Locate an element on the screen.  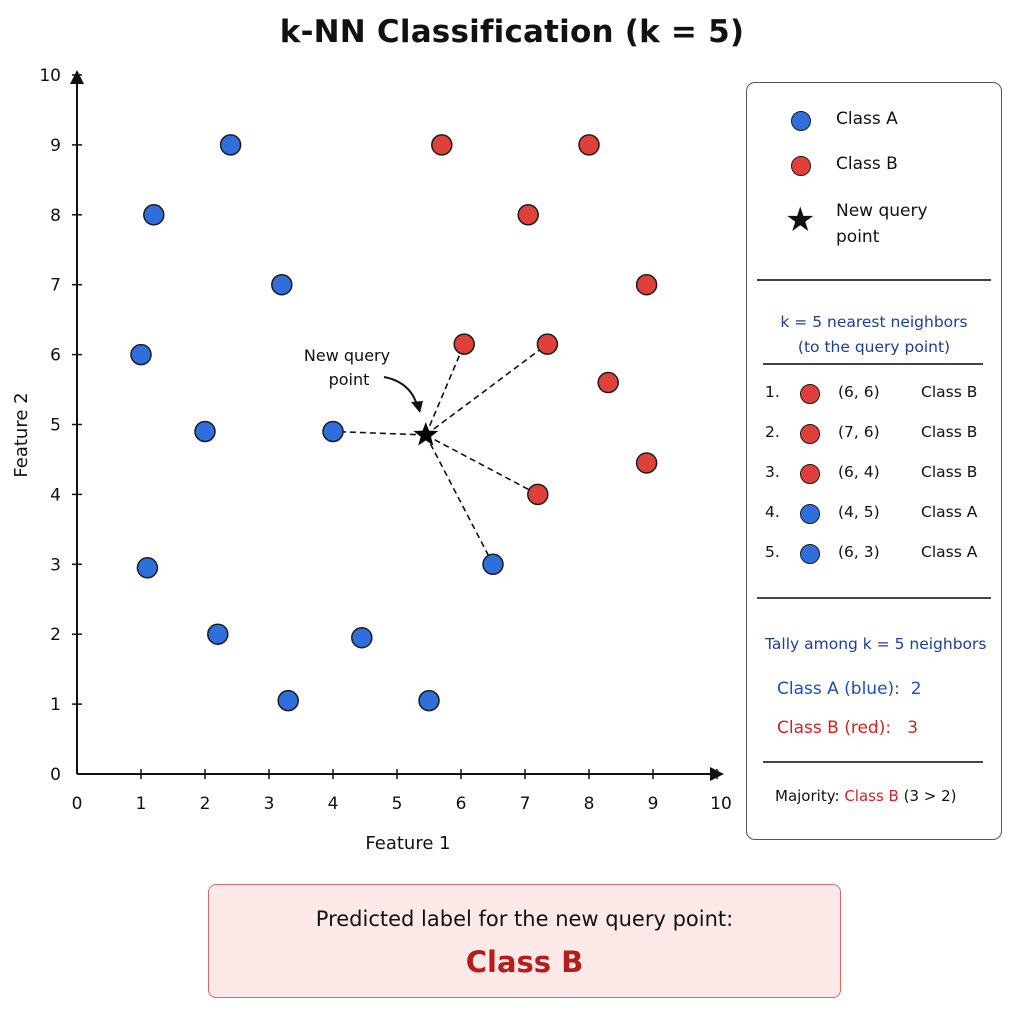
legend-label-query-2: point is located at coordinates (858, 237).